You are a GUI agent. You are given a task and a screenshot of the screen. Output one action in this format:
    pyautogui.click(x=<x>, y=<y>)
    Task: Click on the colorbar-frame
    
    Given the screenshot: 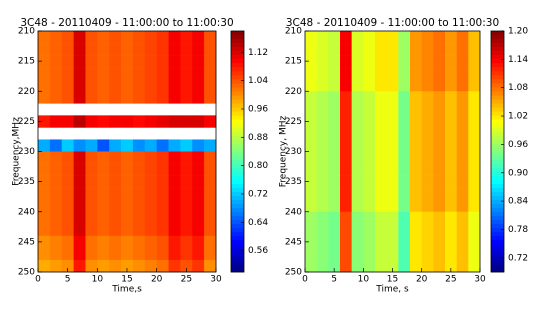 What is the action you would take?
    pyautogui.click(x=497, y=151)
    